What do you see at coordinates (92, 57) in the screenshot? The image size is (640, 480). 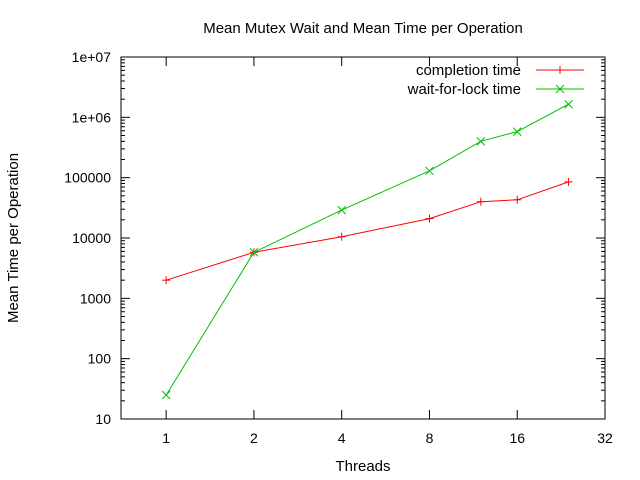 I see `y-tick-label: 1e+07` at bounding box center [92, 57].